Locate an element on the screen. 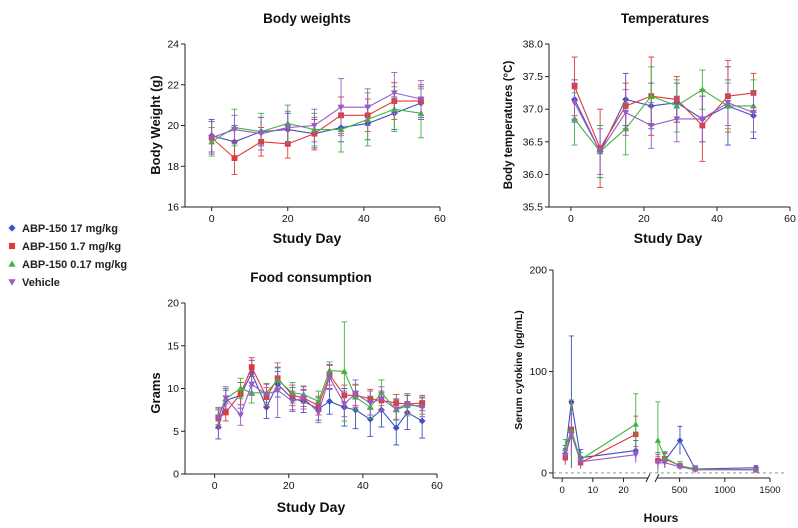  x-tick-label: 10 is located at coordinates (593, 490).